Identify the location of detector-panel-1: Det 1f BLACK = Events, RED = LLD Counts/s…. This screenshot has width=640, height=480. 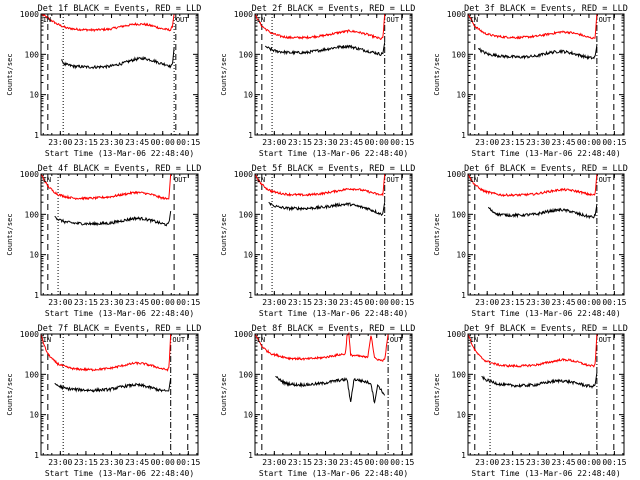
(103, 81).